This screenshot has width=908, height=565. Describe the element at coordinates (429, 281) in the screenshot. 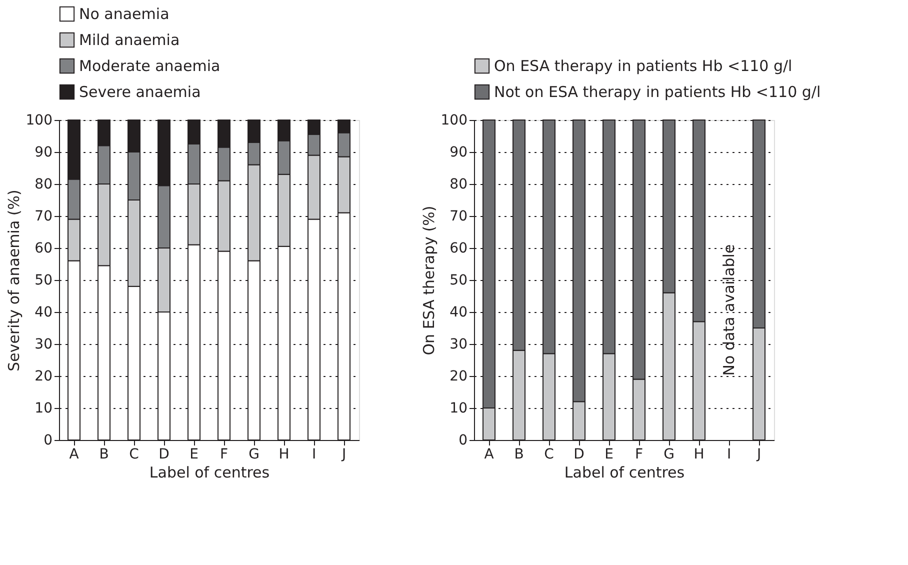

I see `y-axis-title: On ESA therapy (%)` at that location.